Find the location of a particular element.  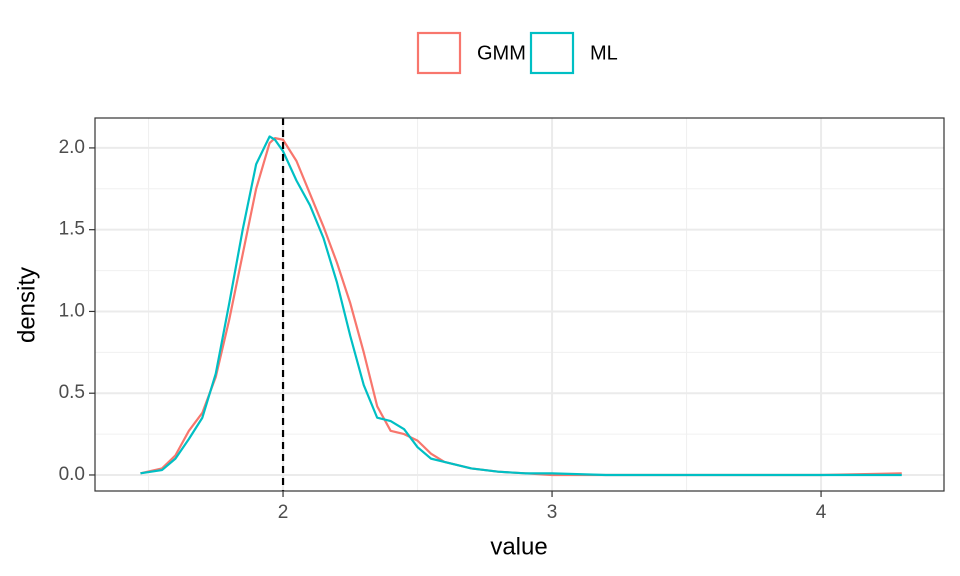

y-tick-label: 2.0 is located at coordinates (72, 147).